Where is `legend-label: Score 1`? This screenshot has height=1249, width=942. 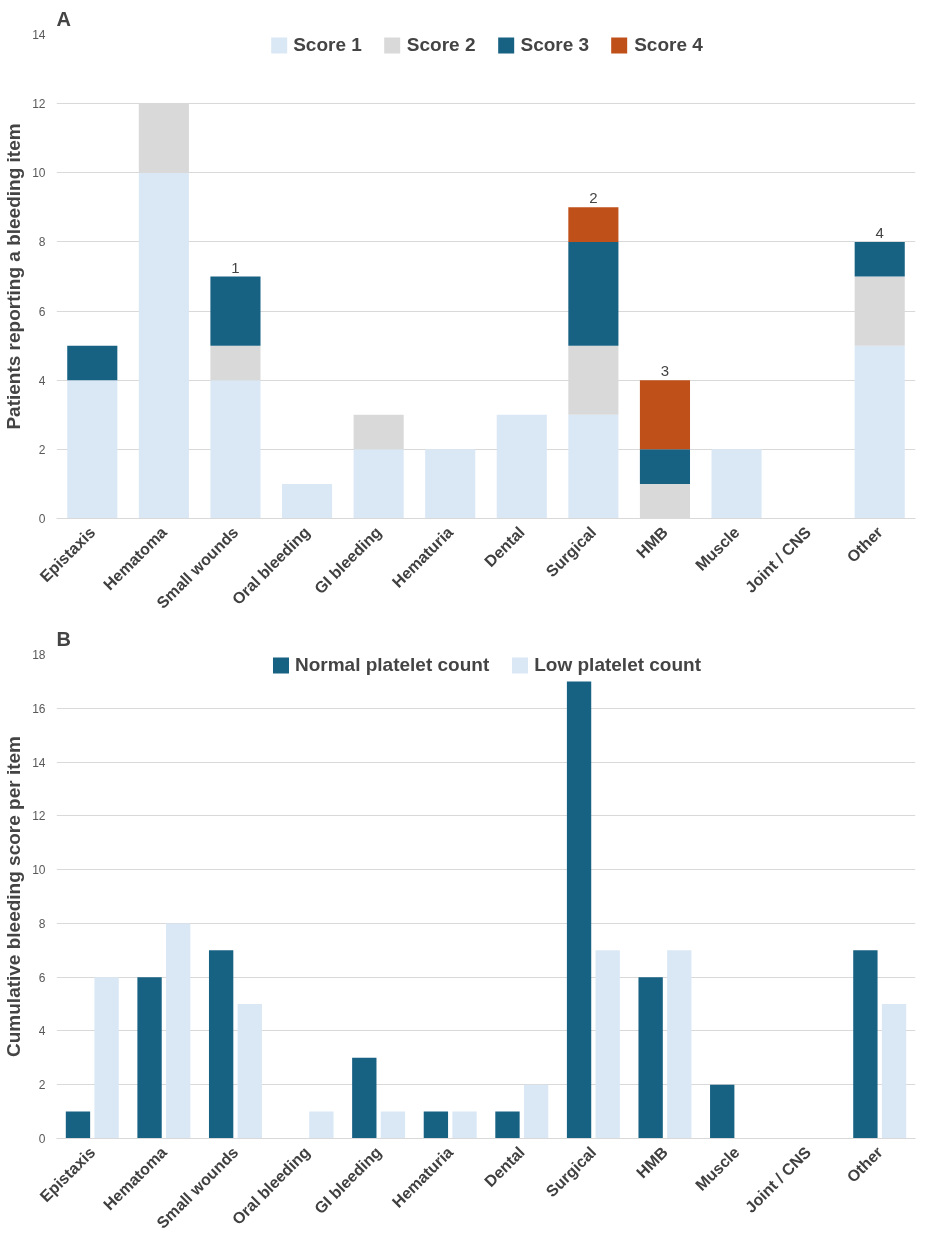 legend-label: Score 1 is located at coordinates (327, 45).